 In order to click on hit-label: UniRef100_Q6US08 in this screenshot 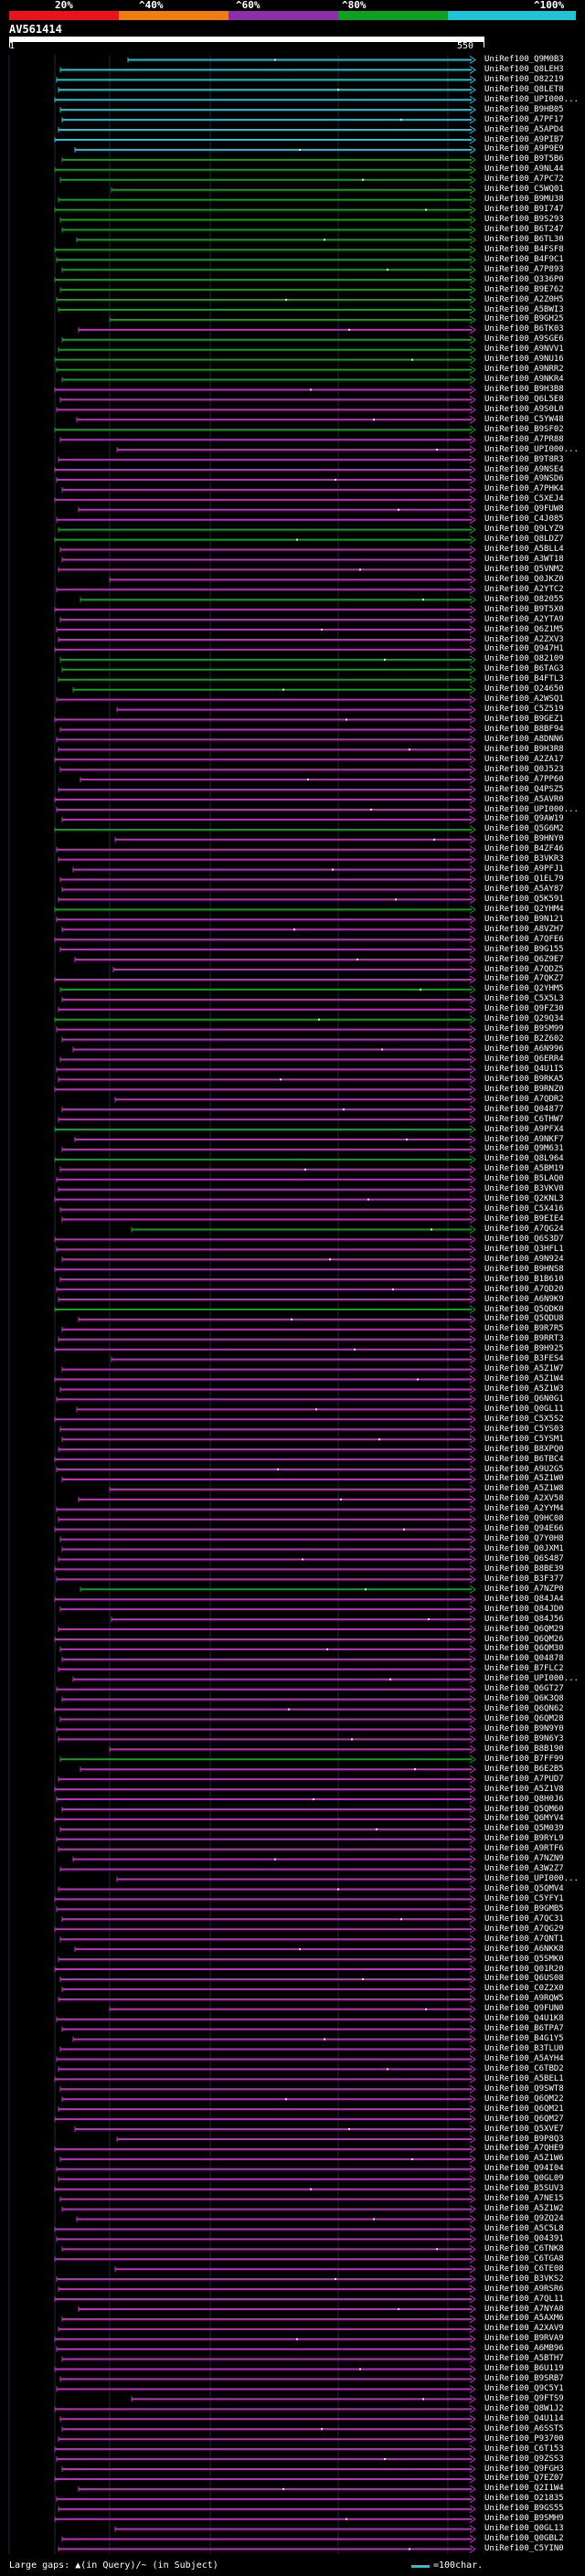, I will do `click(524, 1979)`.